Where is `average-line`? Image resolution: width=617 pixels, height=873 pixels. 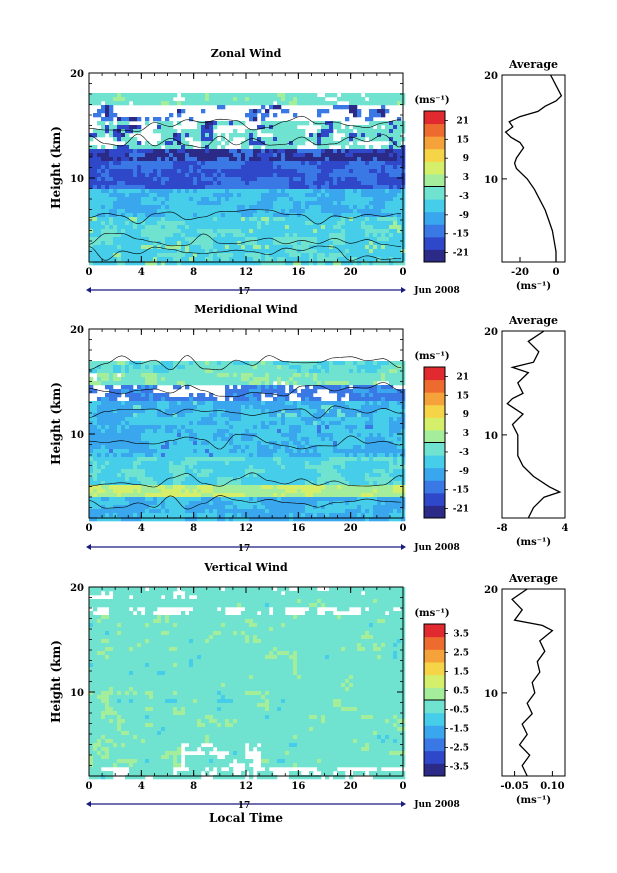
average-line is located at coordinates (533, 168).